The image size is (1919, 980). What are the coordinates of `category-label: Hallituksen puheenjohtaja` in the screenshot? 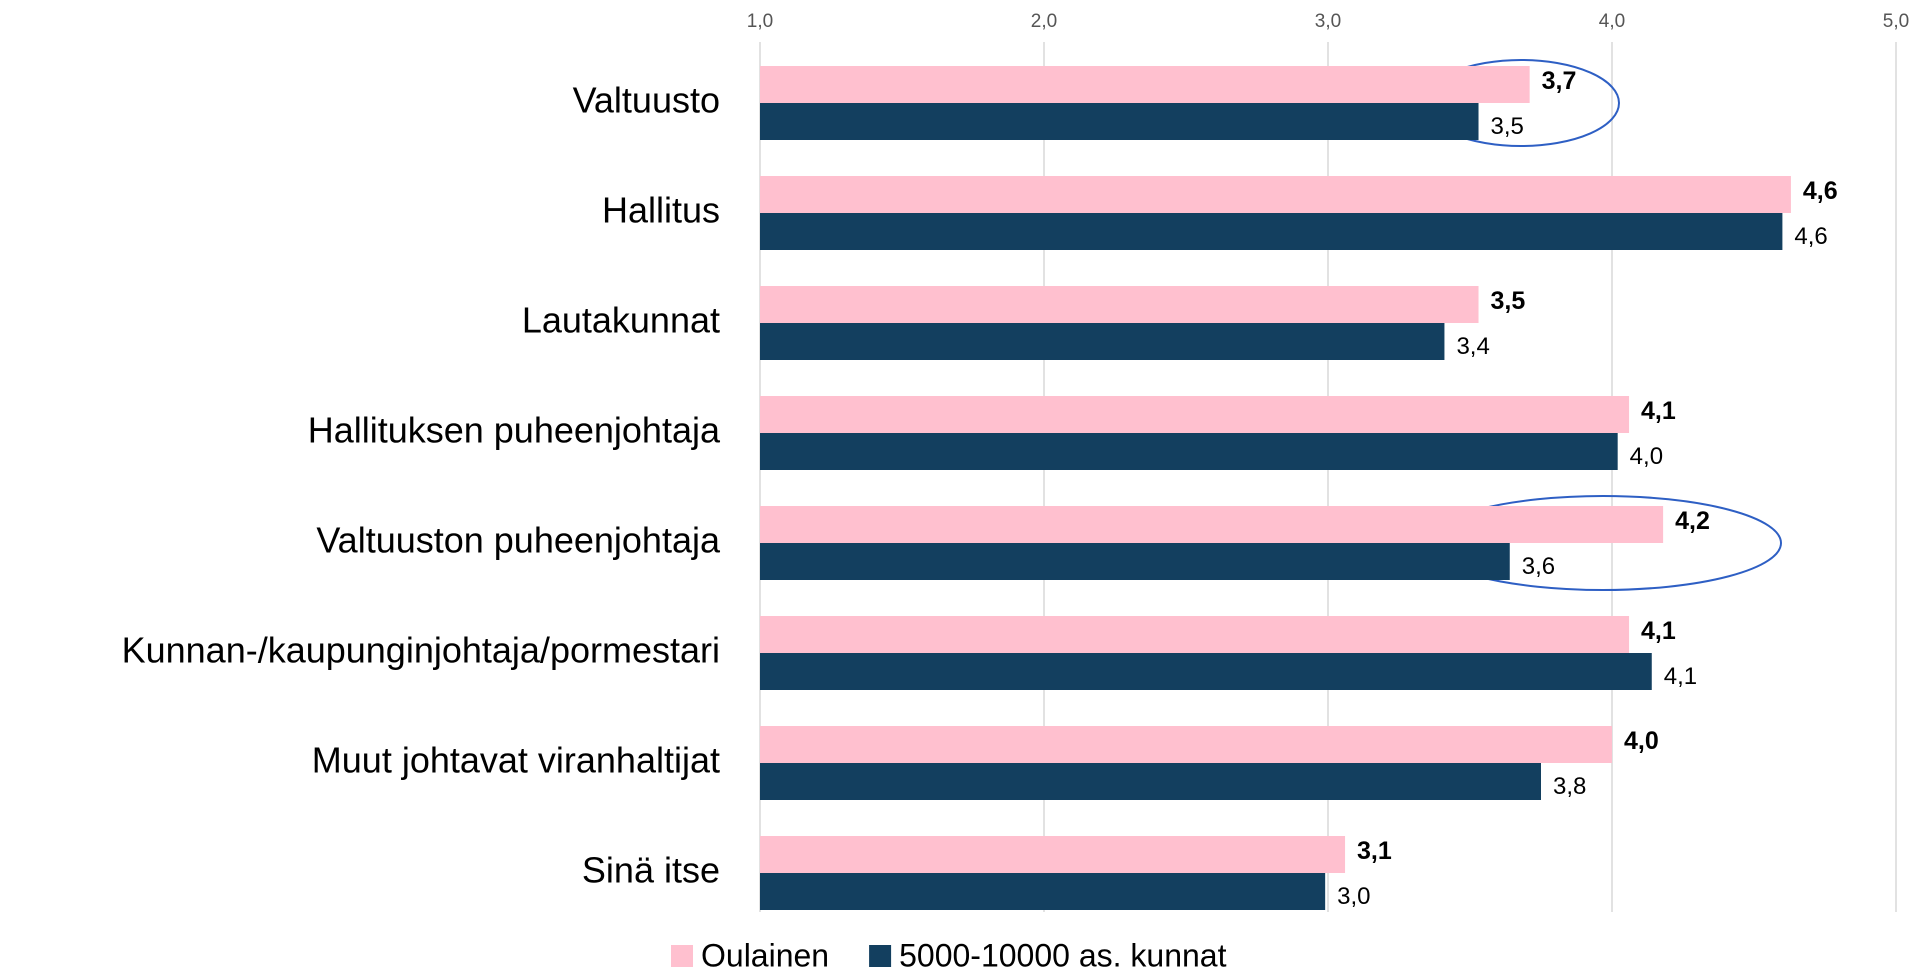 It's located at (514, 430).